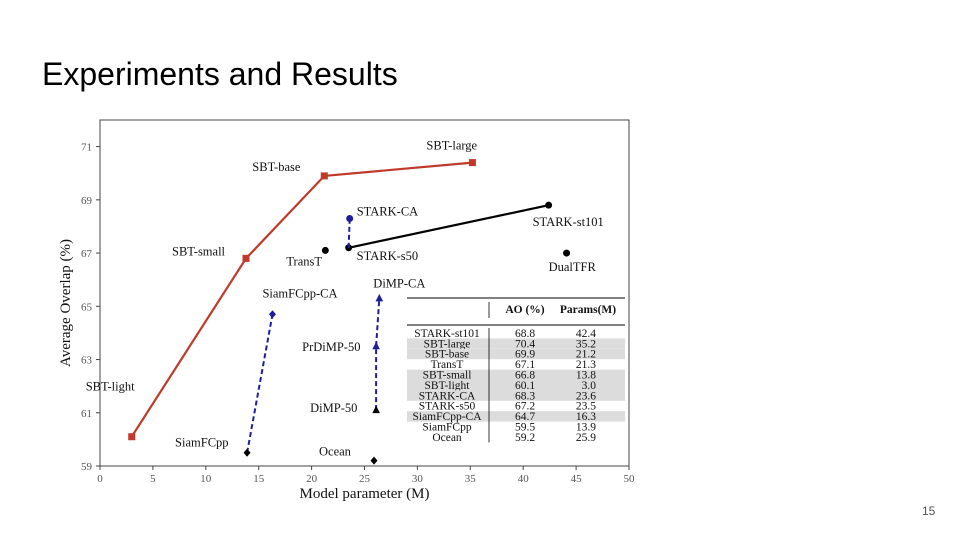 Image resolution: width=960 pixels, height=540 pixels. Describe the element at coordinates (577, 479) in the screenshot. I see `x-tick-label: 45` at that location.